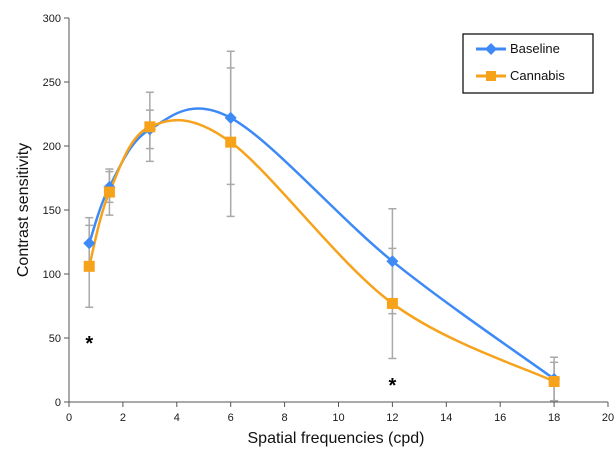 This screenshot has width=615, height=454. What do you see at coordinates (52, 211) in the screenshot?
I see `y-tick-label: 150` at bounding box center [52, 211].